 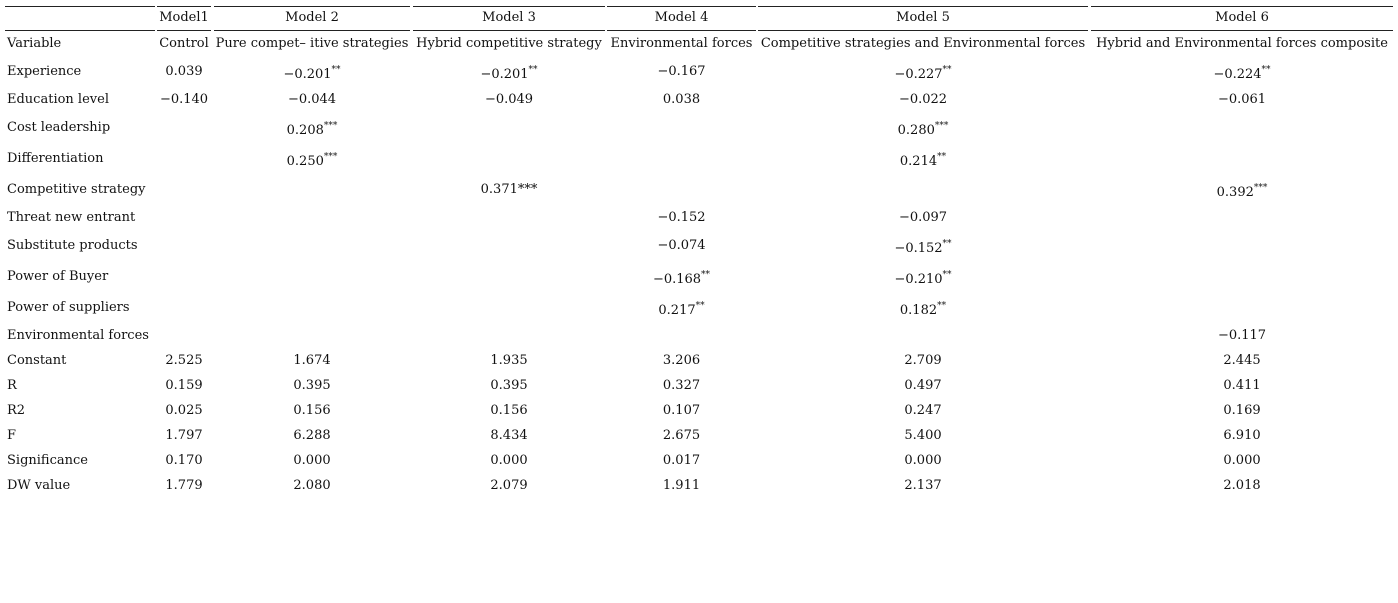 I want to click on table-cell: 1.779, so click(x=184, y=485).